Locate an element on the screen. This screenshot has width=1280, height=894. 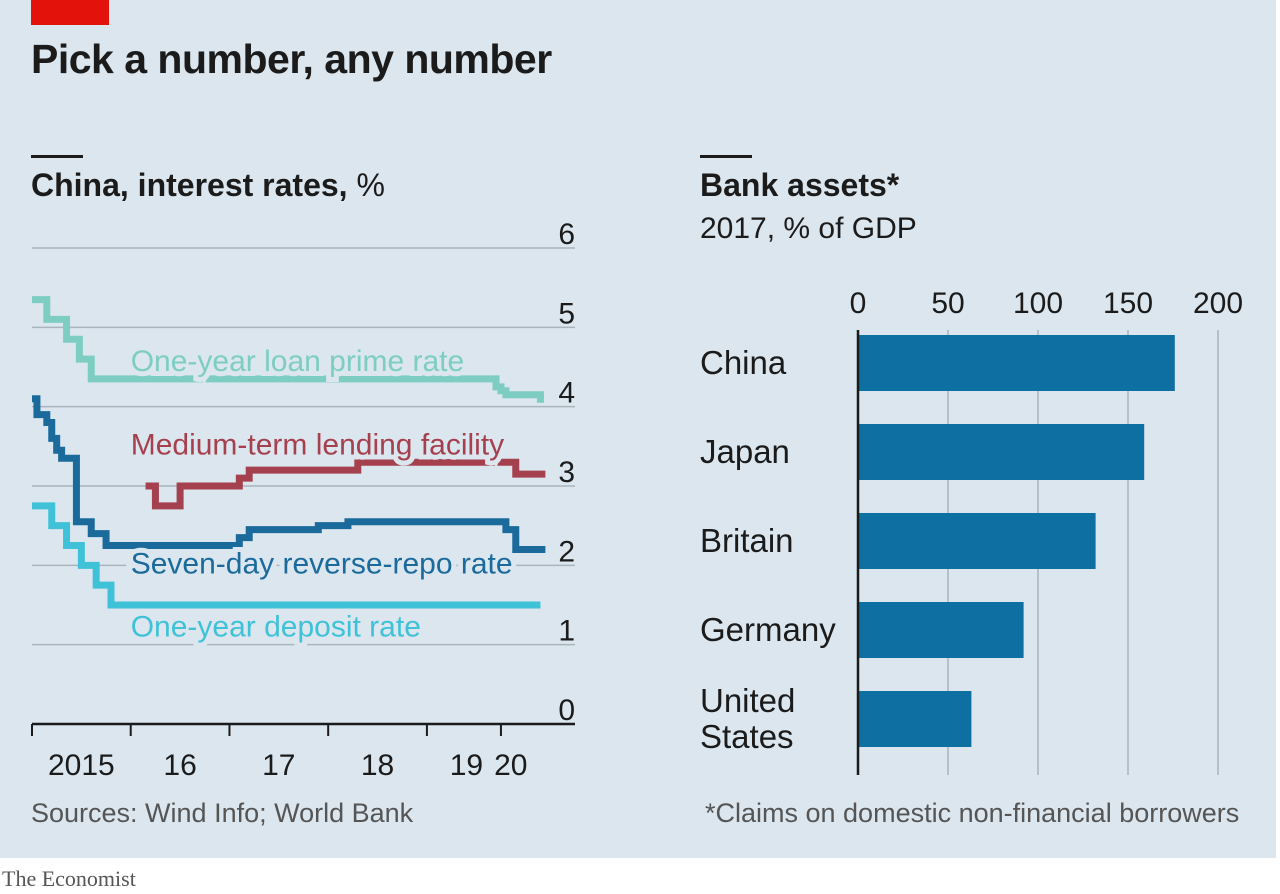
left-chart-unit: % is located at coordinates (366, 185).